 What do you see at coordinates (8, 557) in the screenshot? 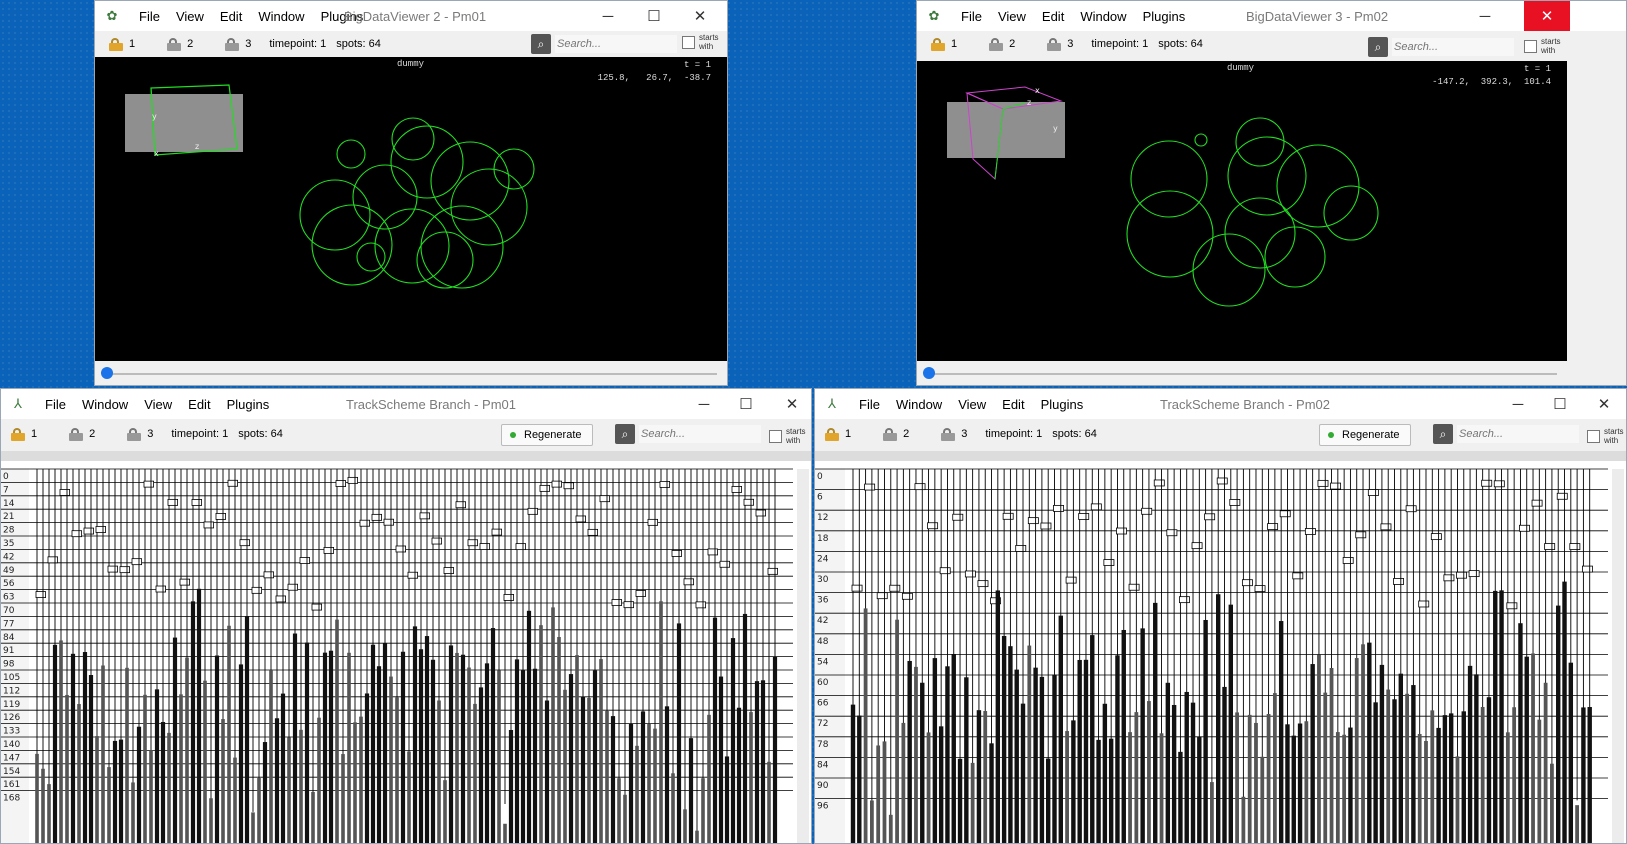
I see `time-tick-label: 42` at bounding box center [8, 557].